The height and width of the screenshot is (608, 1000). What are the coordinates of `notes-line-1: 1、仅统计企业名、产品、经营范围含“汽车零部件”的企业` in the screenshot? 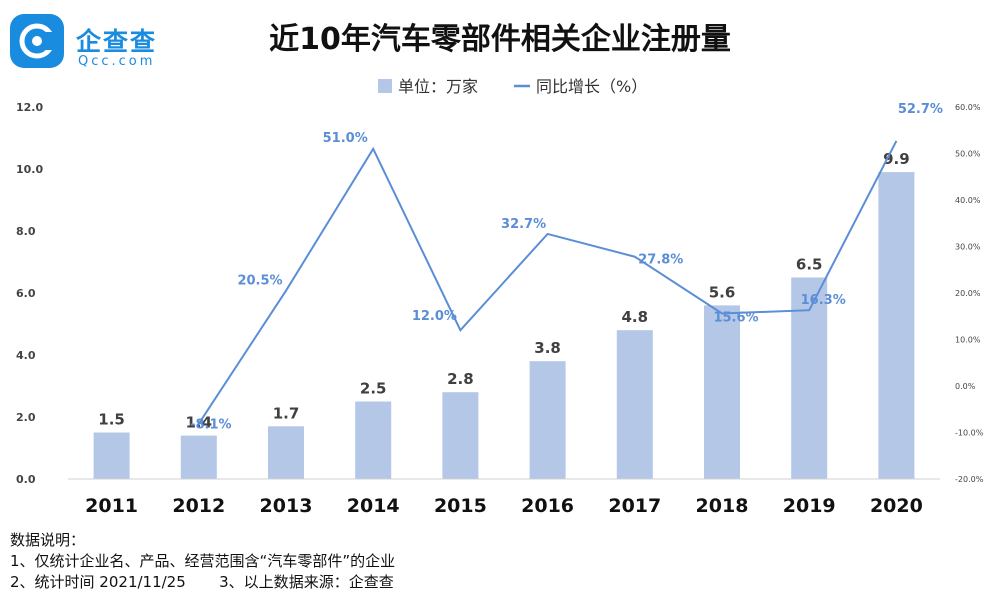 It's located at (203, 561).